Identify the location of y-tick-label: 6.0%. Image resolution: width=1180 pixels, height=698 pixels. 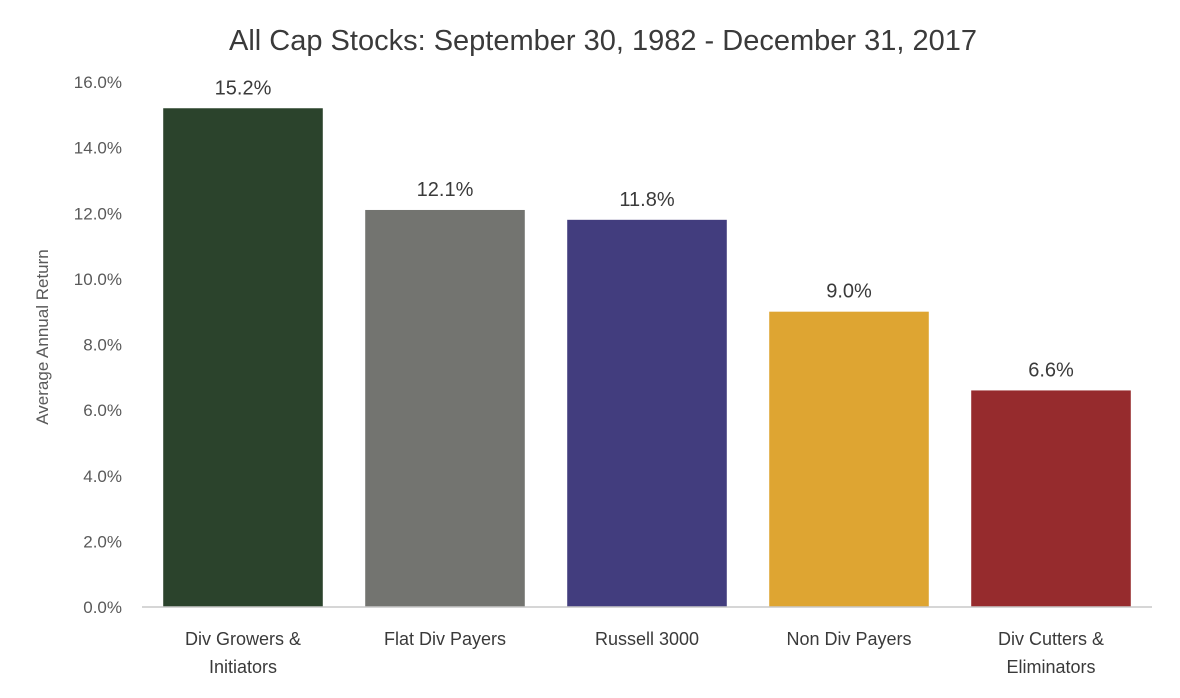
(102, 410).